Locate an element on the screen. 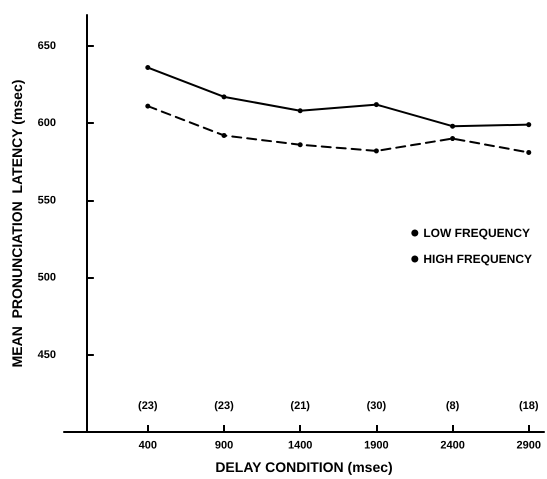  legend-label: LOW FREQUENCY is located at coordinates (476, 233).